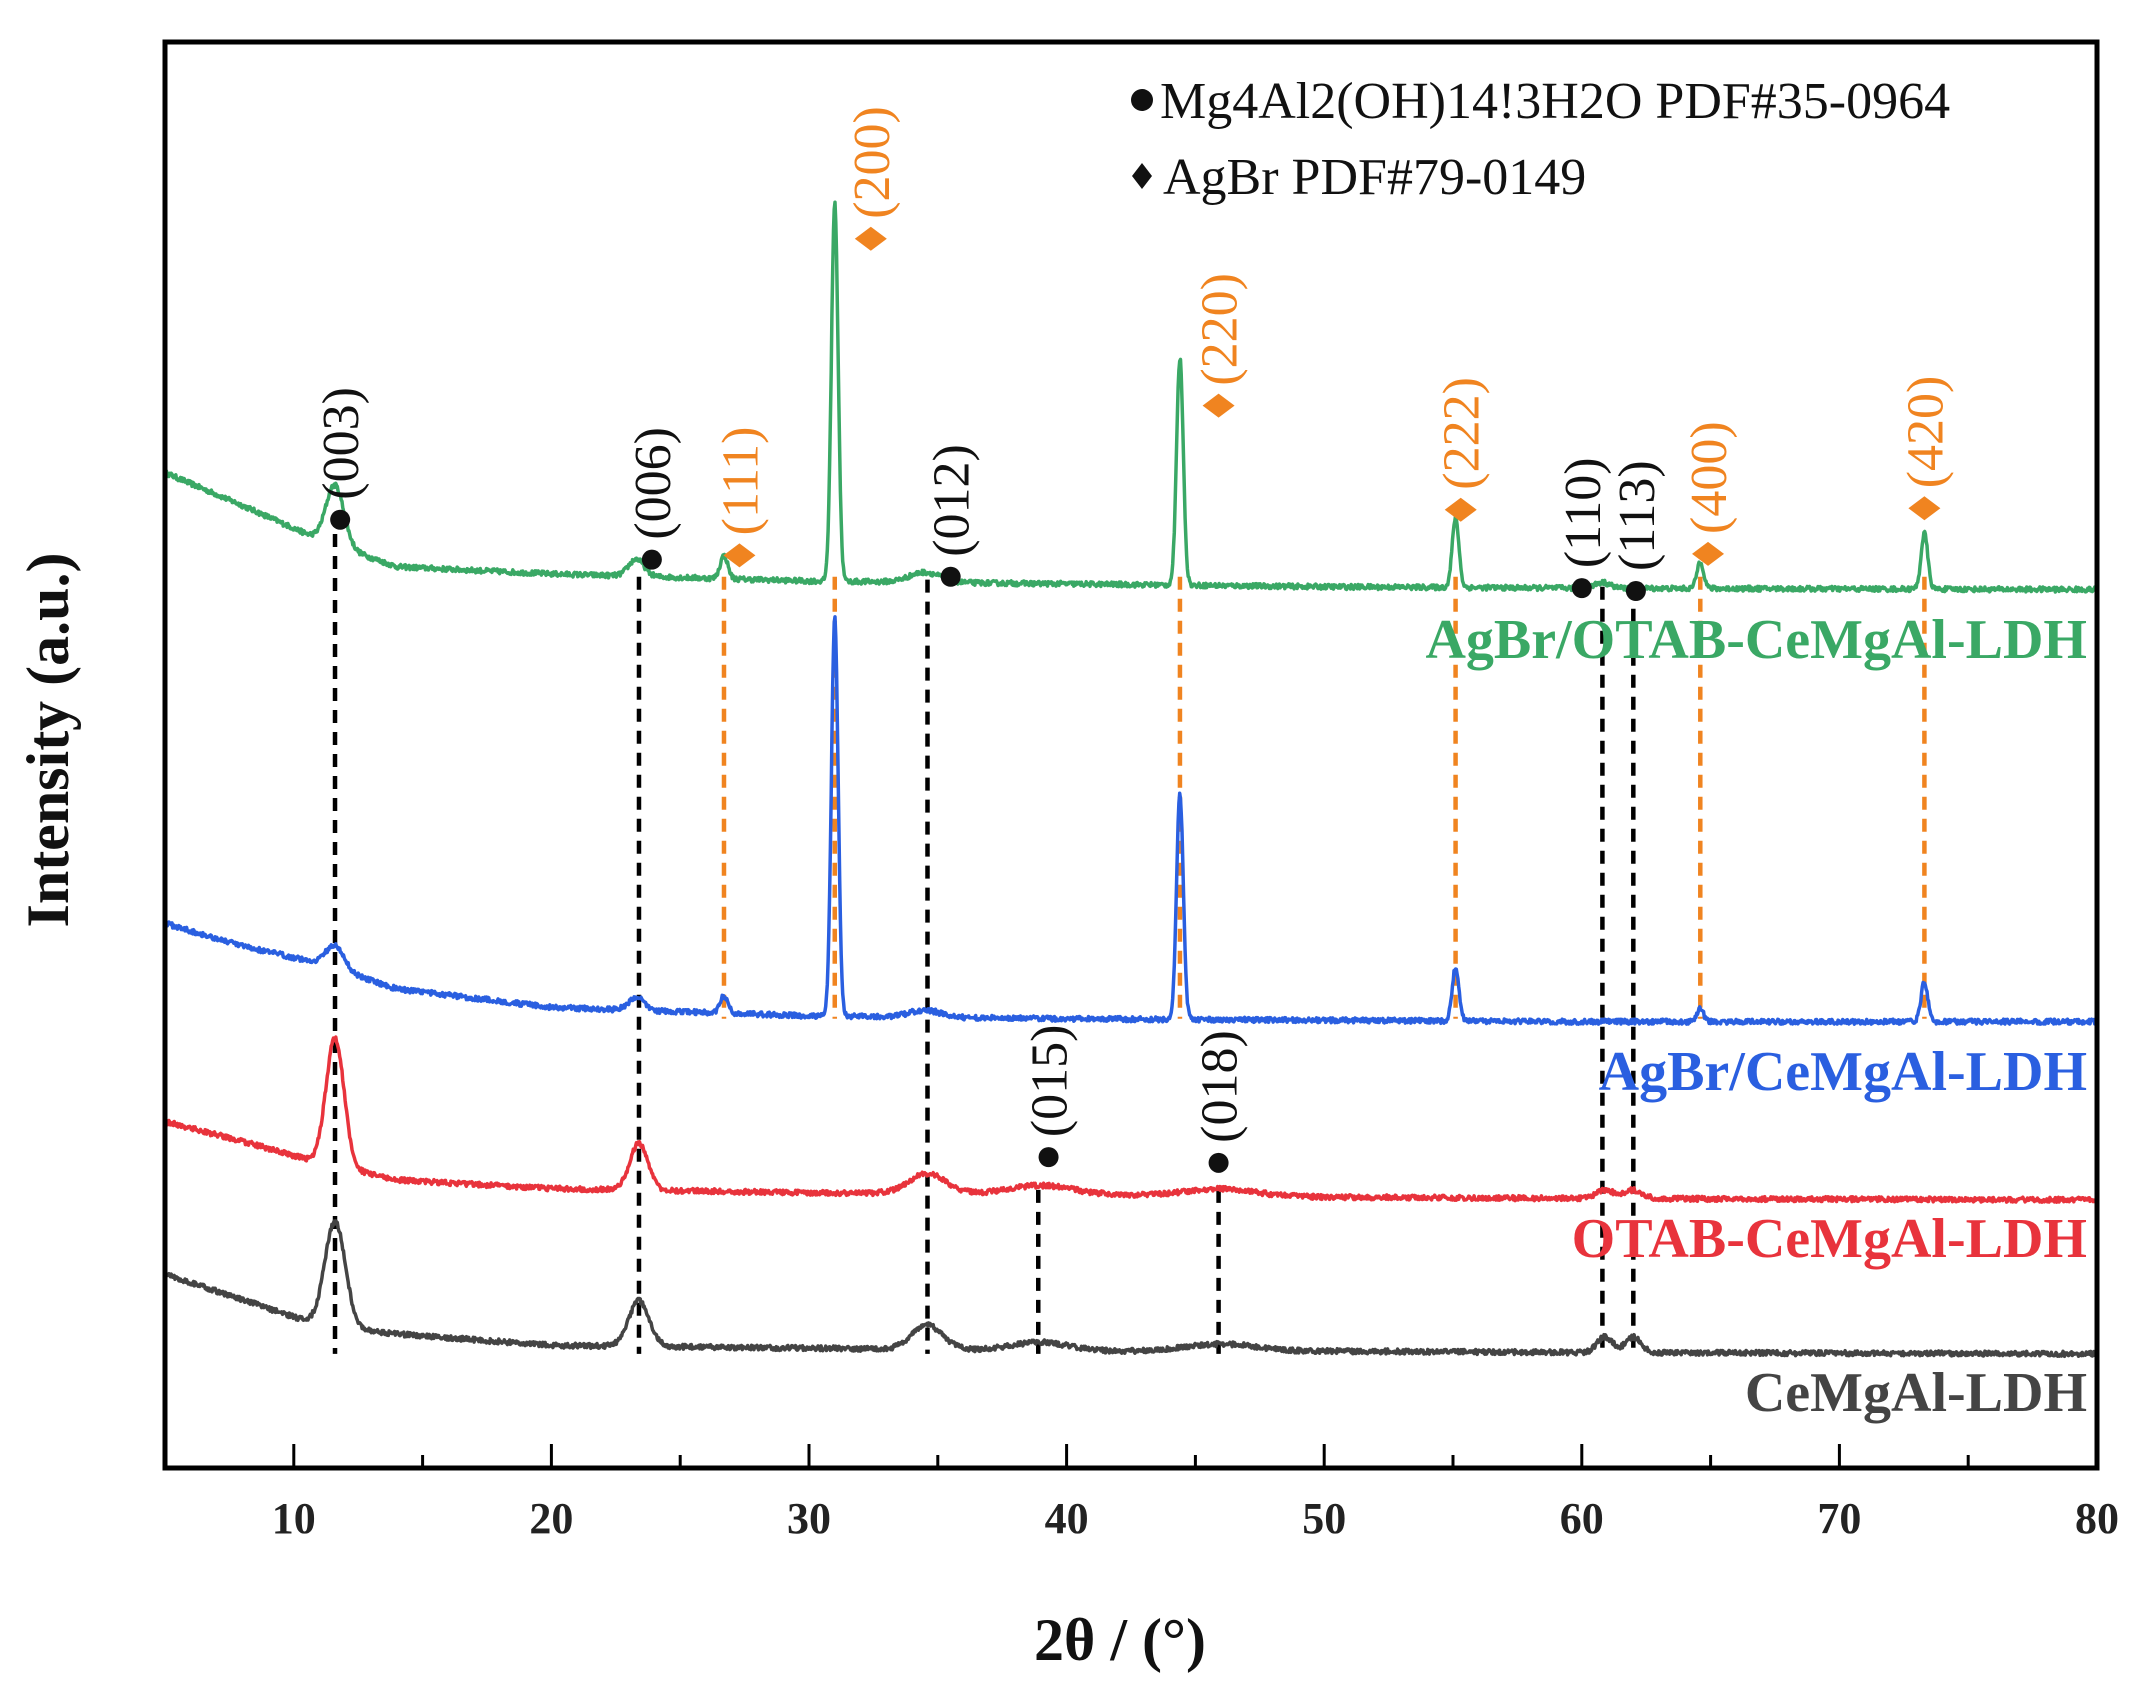  What do you see at coordinates (653, 483) in the screenshot?
I see `hkl-label: (006)` at bounding box center [653, 483].